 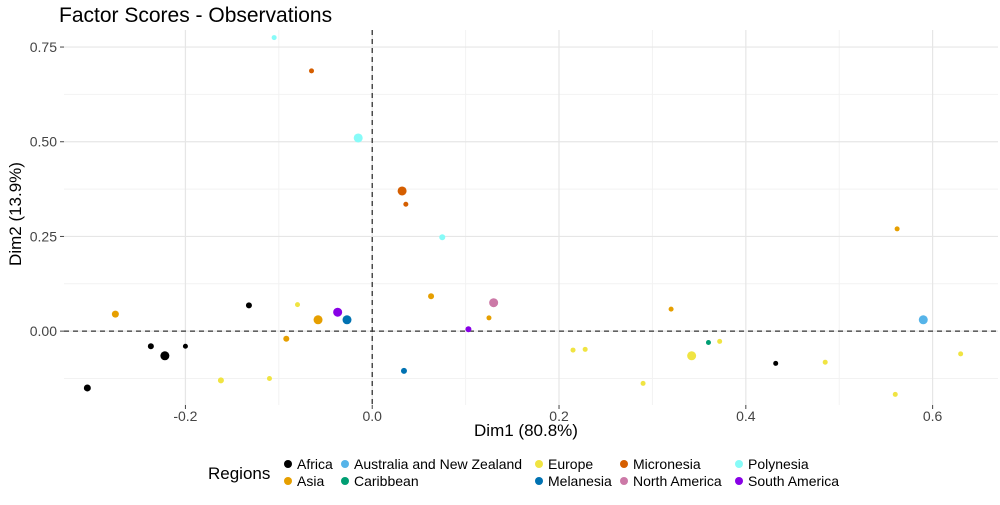 I want to click on point-caribbean, so click(x=708, y=342).